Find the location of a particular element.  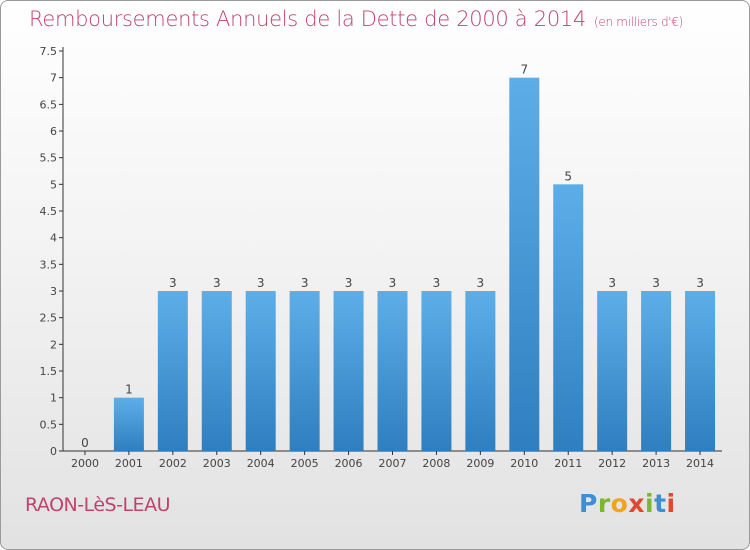

brand-logo: Proxiti is located at coordinates (627, 503).